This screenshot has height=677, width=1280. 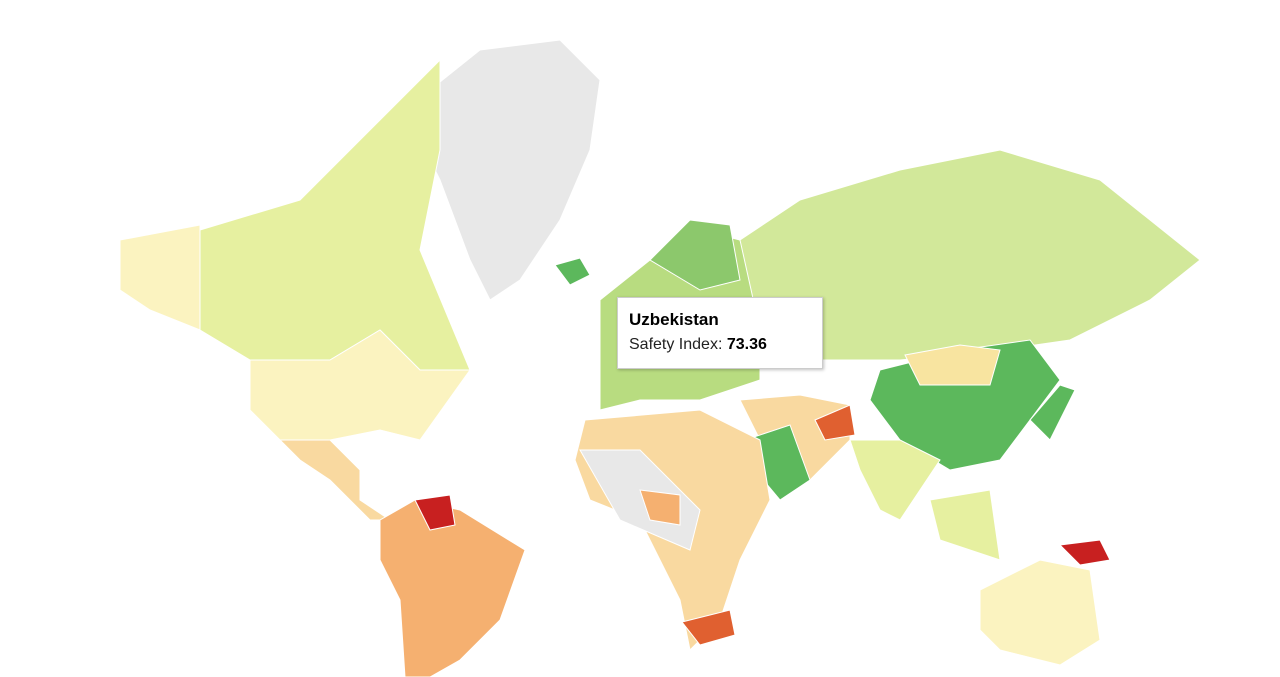 I want to click on afghanistan, so click(x=835, y=422).